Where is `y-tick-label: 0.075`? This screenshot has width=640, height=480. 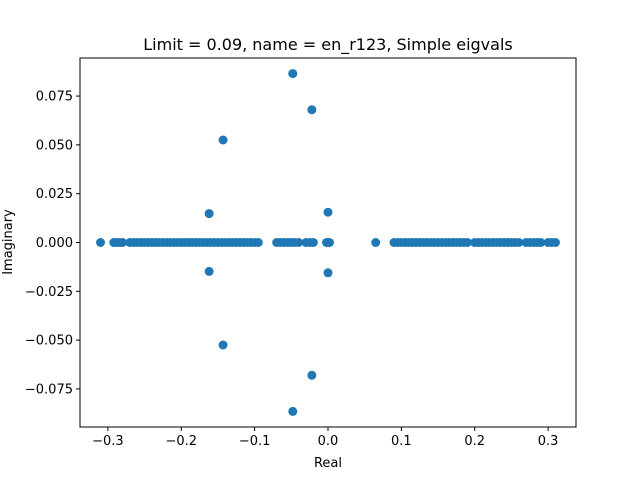 y-tick-label: 0.075 is located at coordinates (54, 97).